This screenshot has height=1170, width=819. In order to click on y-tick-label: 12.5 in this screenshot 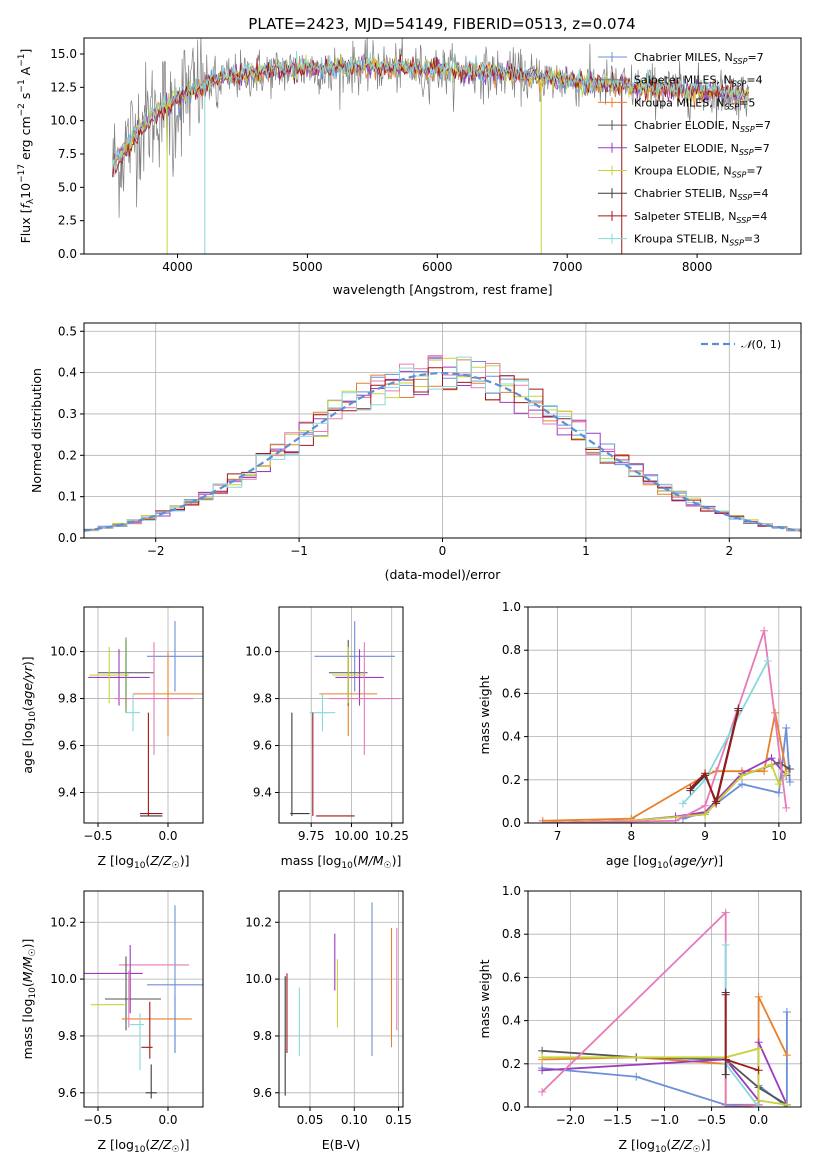, I will do `click(63, 87)`.